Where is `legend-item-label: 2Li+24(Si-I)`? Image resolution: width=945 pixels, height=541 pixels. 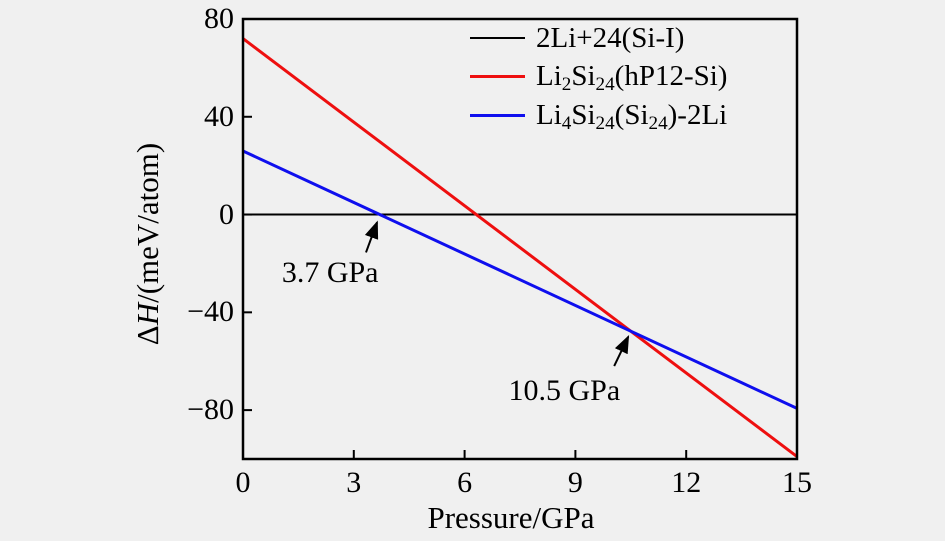
legend-item-label: 2Li+24(Si-I) is located at coordinates (610, 37).